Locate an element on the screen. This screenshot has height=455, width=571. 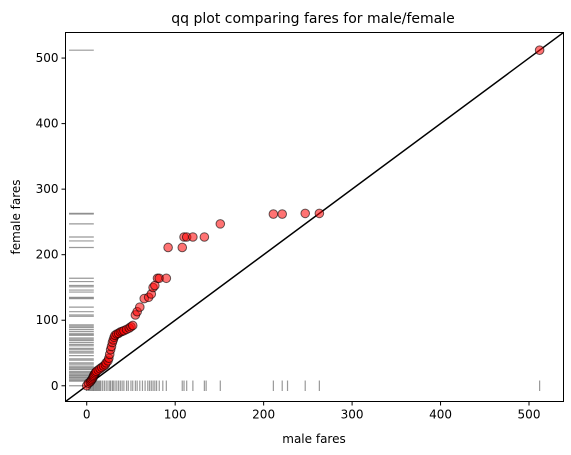
y-tick-label: 500 is located at coordinates (47, 58).